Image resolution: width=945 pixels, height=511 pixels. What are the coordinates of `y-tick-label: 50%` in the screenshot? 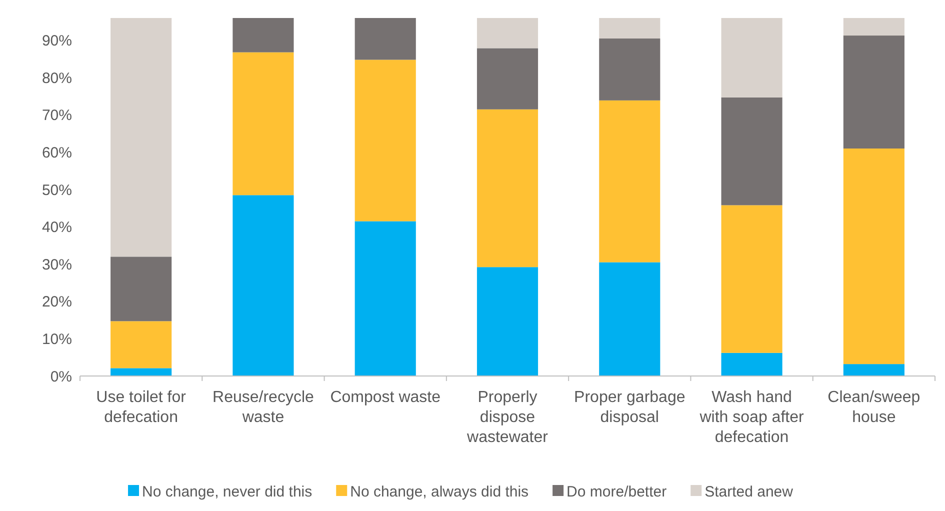 It's located at (57, 190).